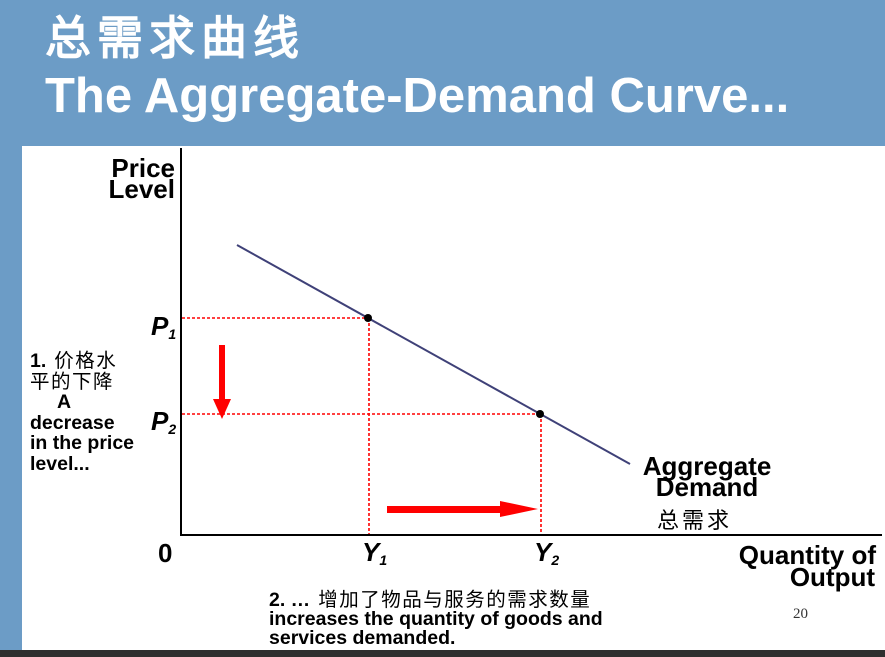  I want to click on price-decrease-arrow, so click(222, 382).